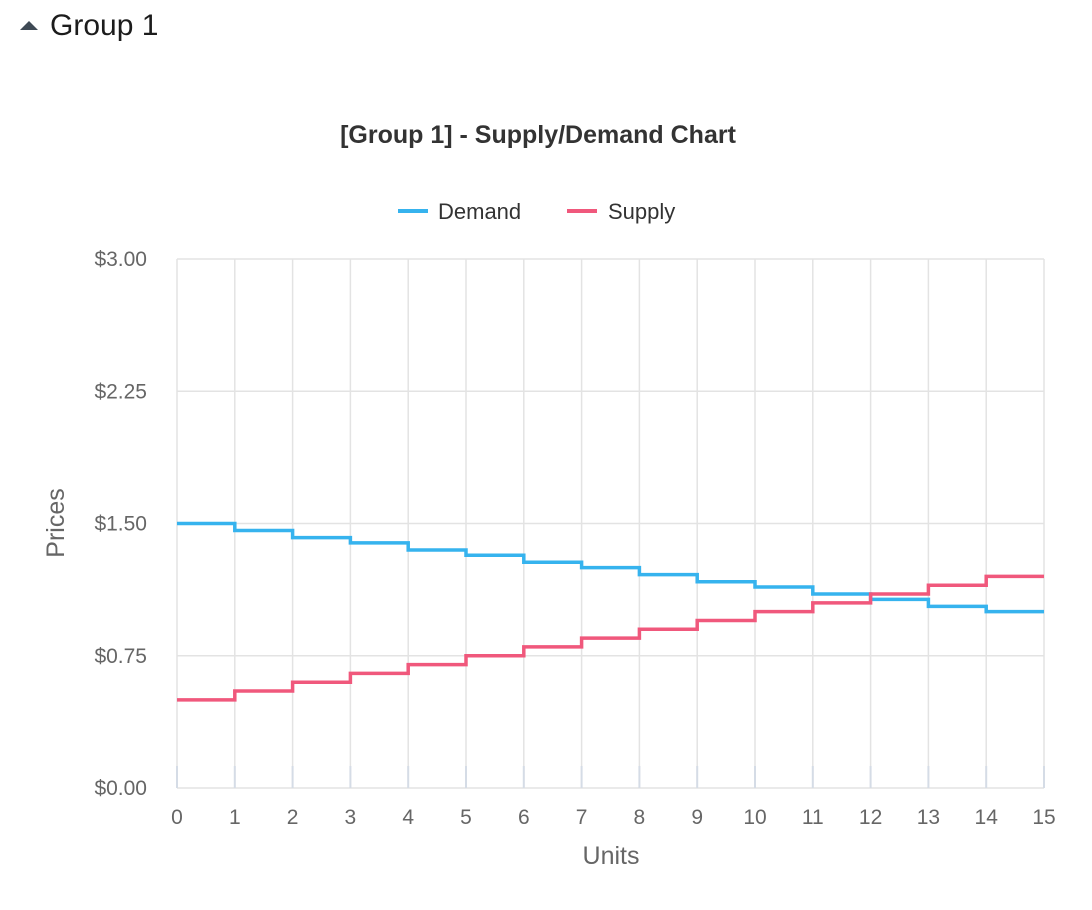 The image size is (1092, 910). Describe the element at coordinates (611, 856) in the screenshot. I see `x-axis-label: Units` at that location.